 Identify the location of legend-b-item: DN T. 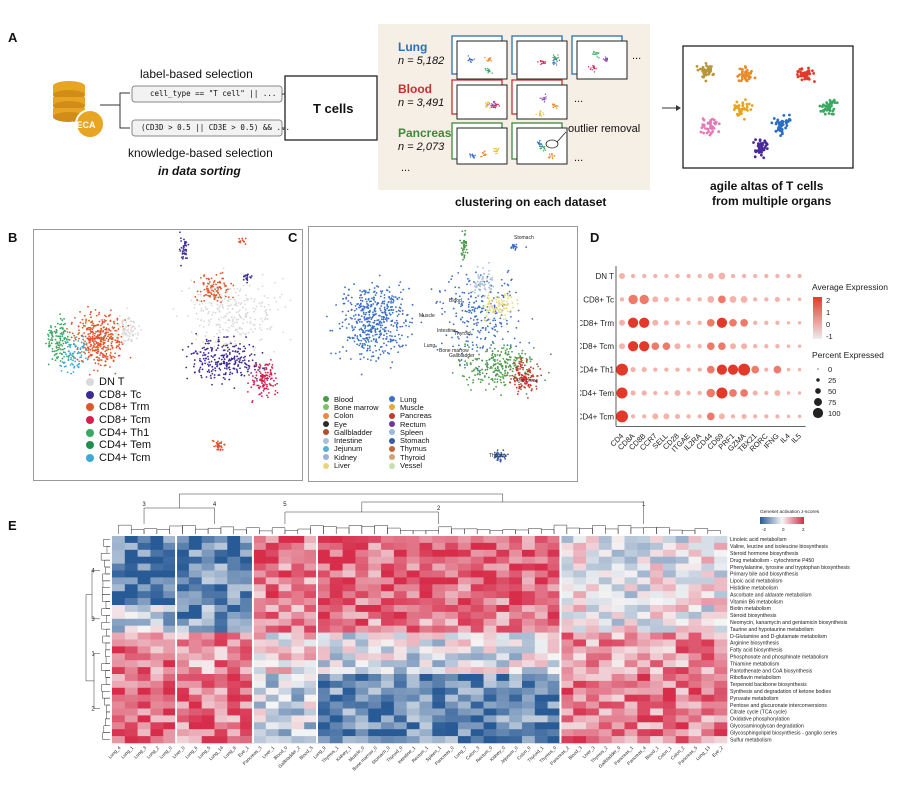
(118, 382).